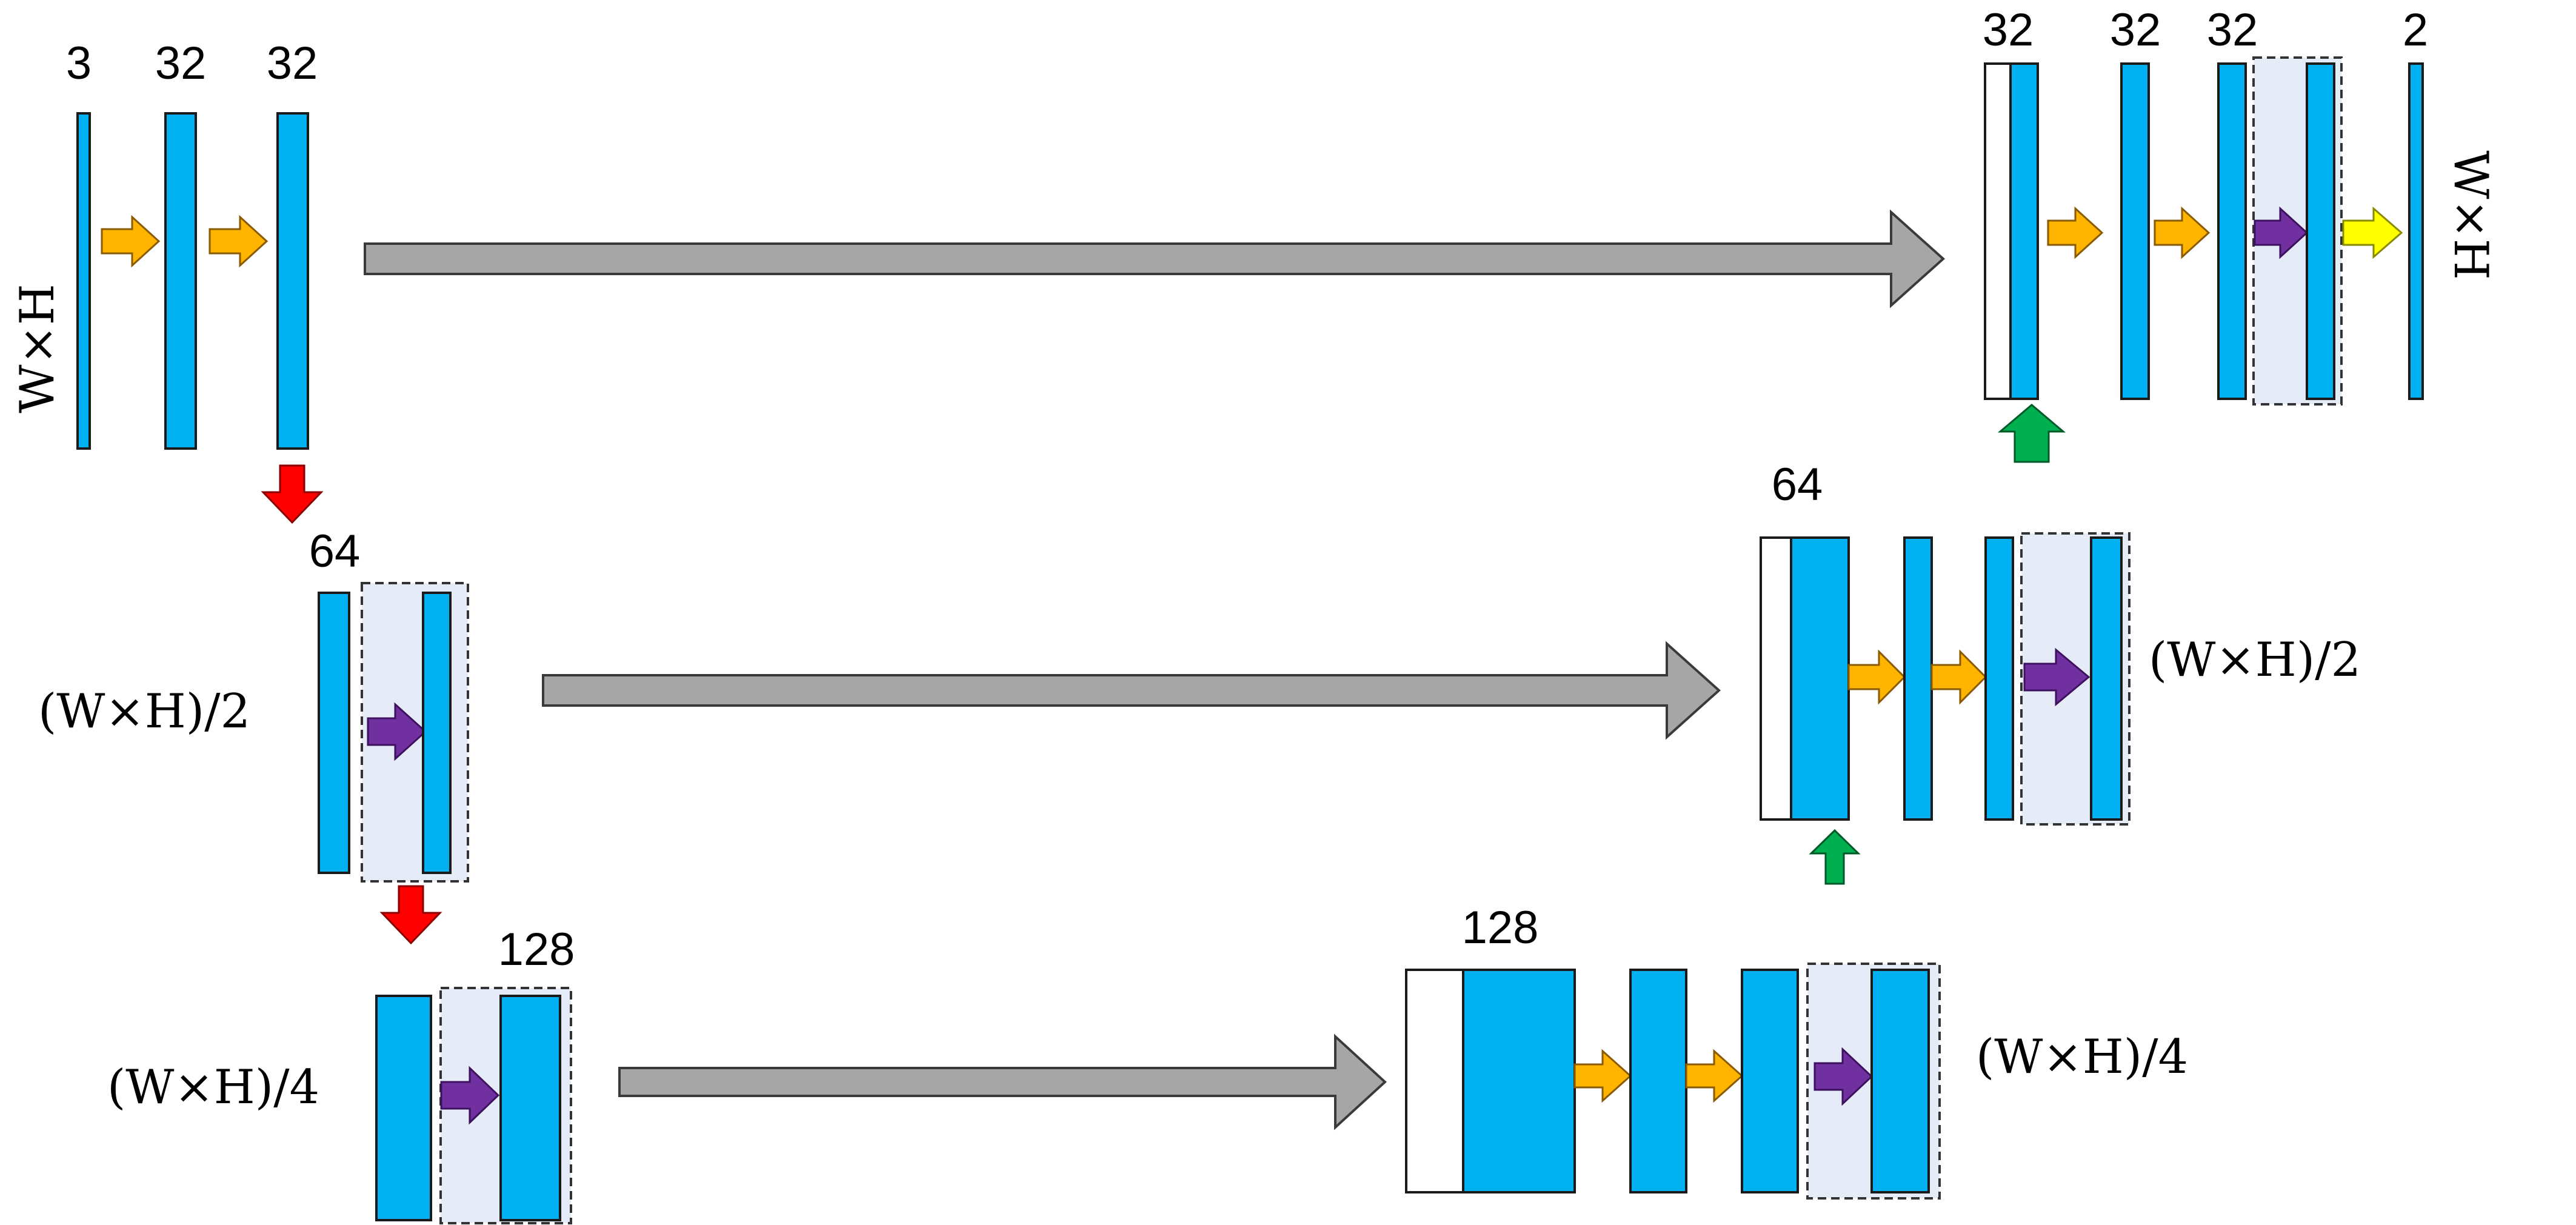 The width and height of the screenshot is (2576, 1225). Describe the element at coordinates (1900, 1081) in the screenshot. I see `feature-map-dec3-residual` at that location.